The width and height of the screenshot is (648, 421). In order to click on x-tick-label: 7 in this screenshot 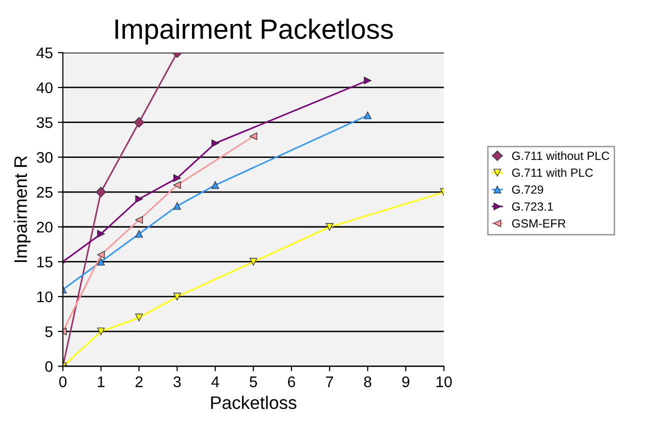, I will do `click(330, 382)`.